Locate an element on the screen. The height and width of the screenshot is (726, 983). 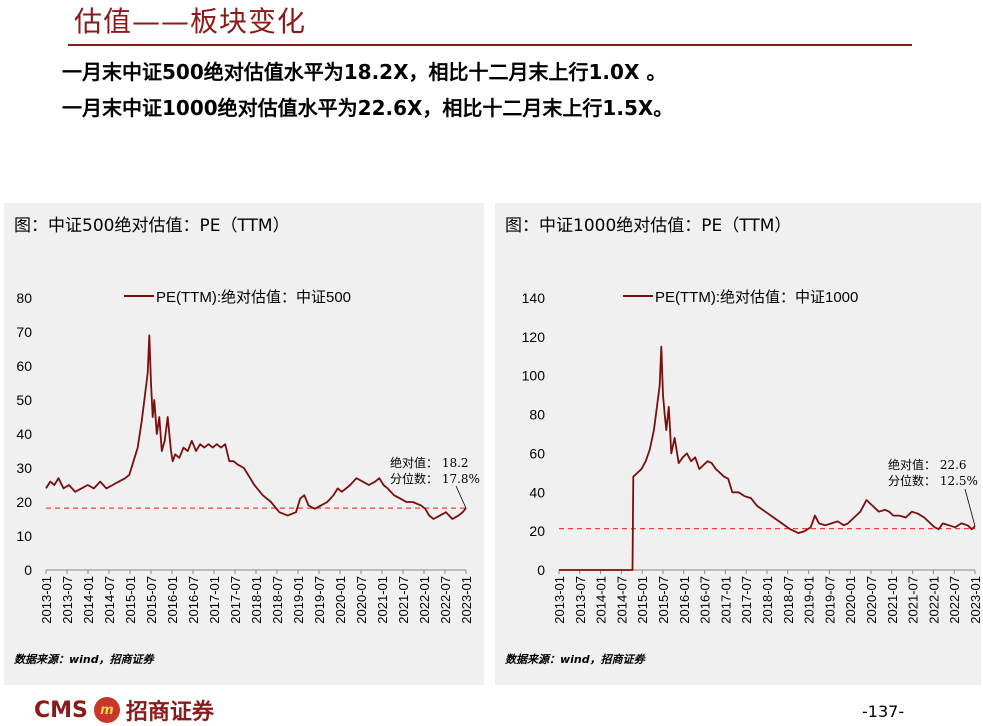
brand-logo: CMS m 招商证券 is located at coordinates (124, 710).